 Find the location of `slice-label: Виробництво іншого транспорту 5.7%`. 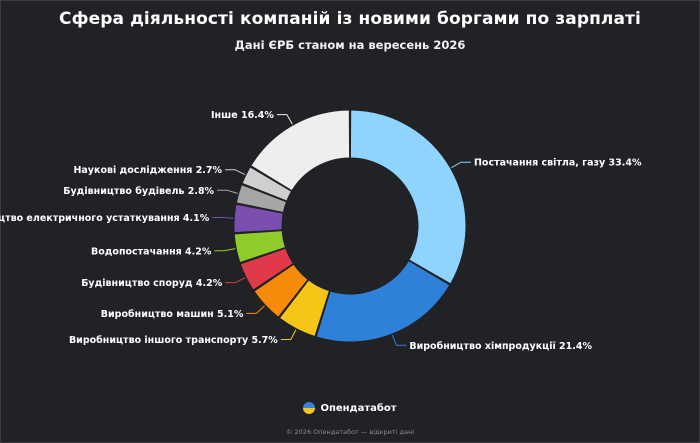

slice-label: Виробництво іншого транспорту 5.7% is located at coordinates (173, 340).